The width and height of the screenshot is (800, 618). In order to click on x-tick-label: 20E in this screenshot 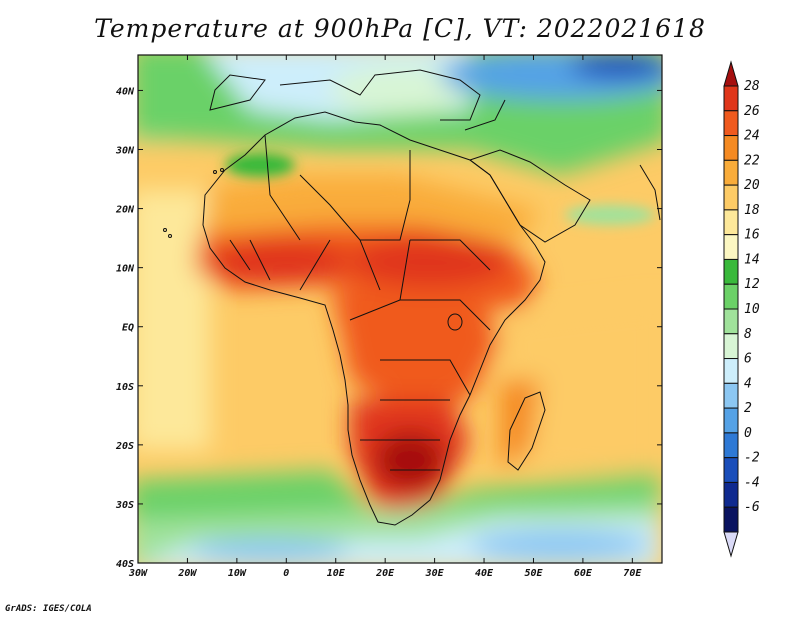, I will do `click(385, 573)`.